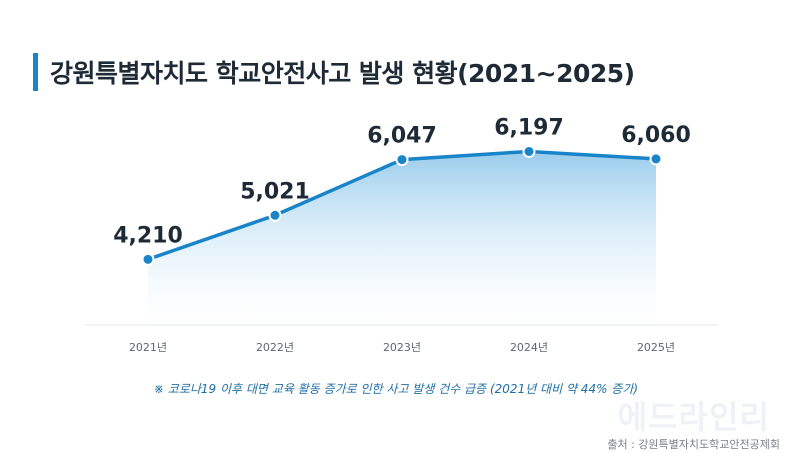 The height and width of the screenshot is (453, 792). I want to click on x-tick-label: 2021년, so click(148, 347).